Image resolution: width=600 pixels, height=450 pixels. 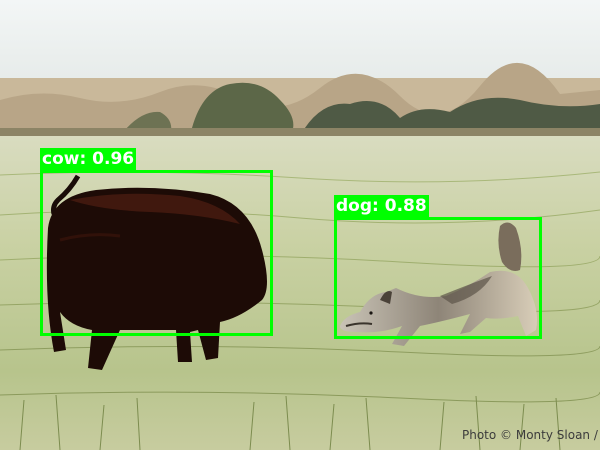 I want to click on photo-credit: Photo © Monty Sloan / W, so click(x=531, y=435).